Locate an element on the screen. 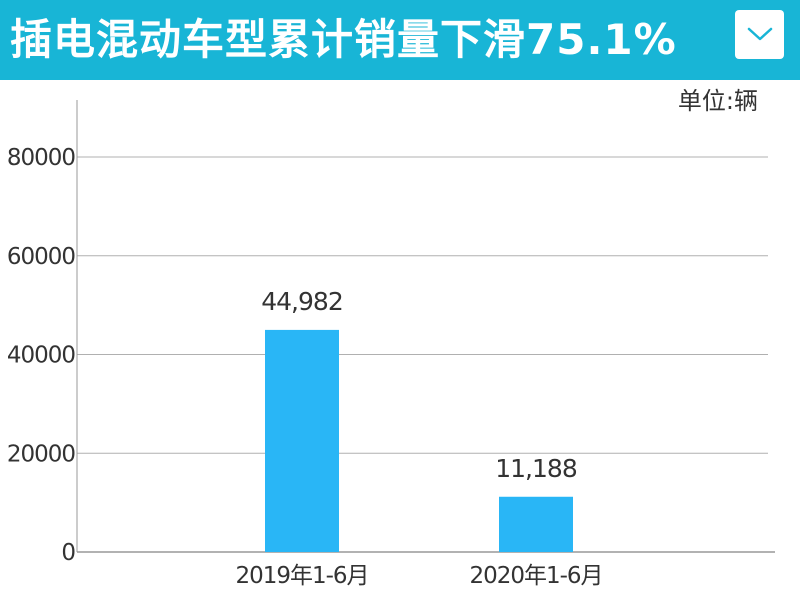 This screenshot has width=800, height=600. x-tick-label: 2019年1-6月 is located at coordinates (301, 576).